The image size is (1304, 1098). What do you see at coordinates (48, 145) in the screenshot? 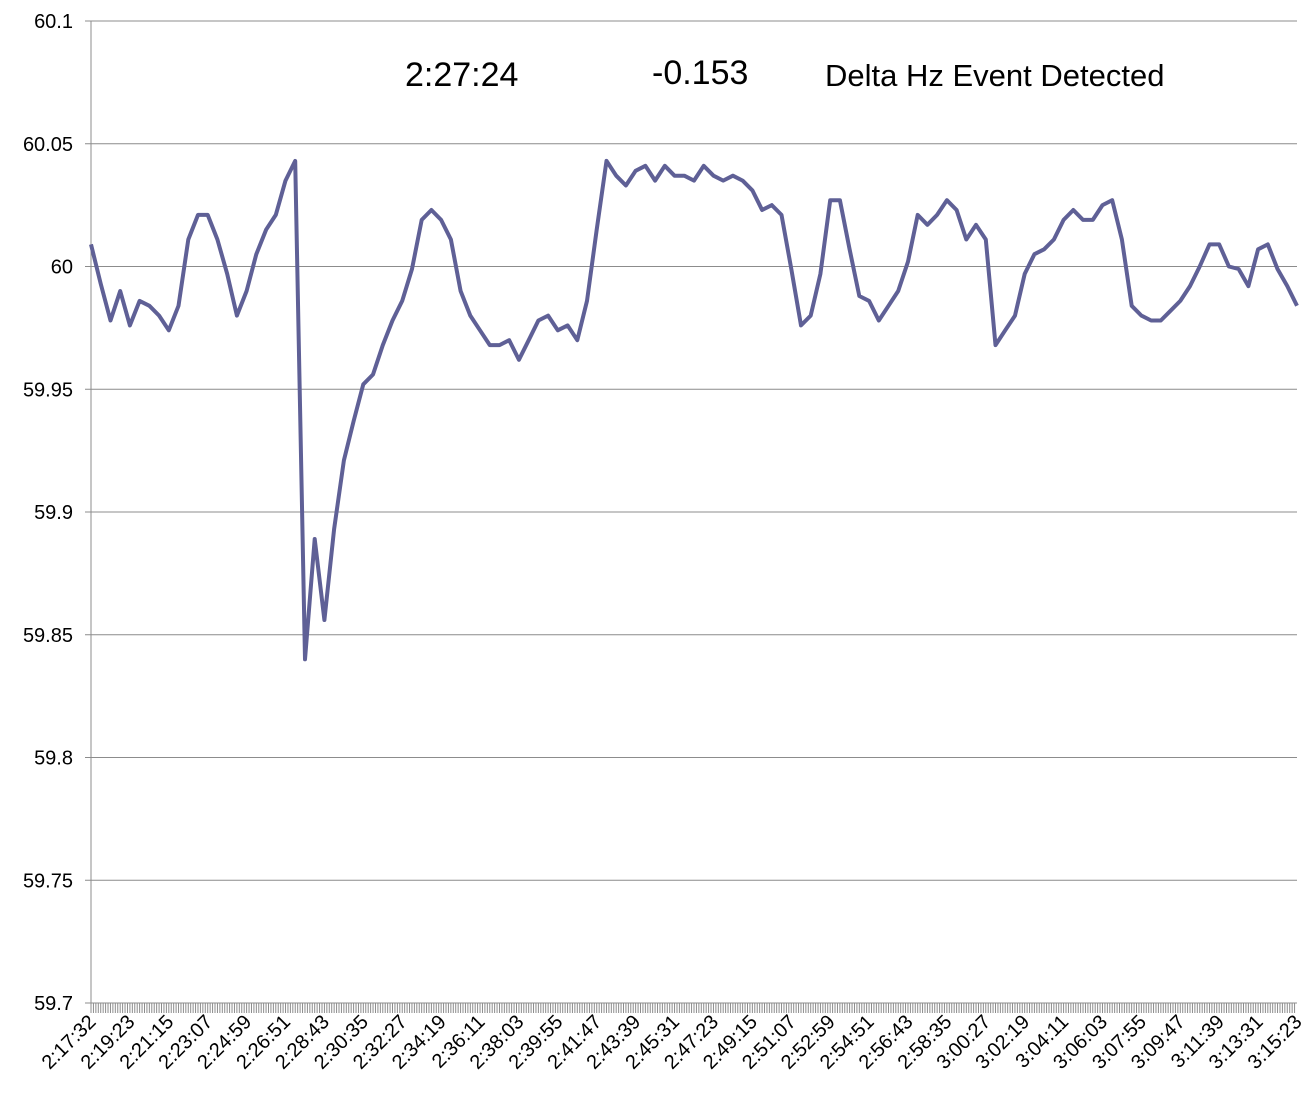
I see `y-tick-label: 60.05` at bounding box center [48, 145].